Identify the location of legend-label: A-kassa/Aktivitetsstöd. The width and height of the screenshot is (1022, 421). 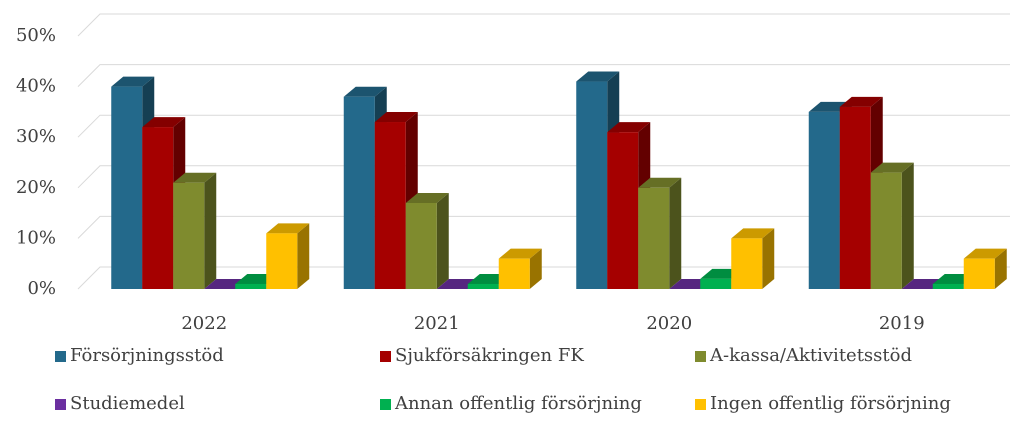
(810, 355).